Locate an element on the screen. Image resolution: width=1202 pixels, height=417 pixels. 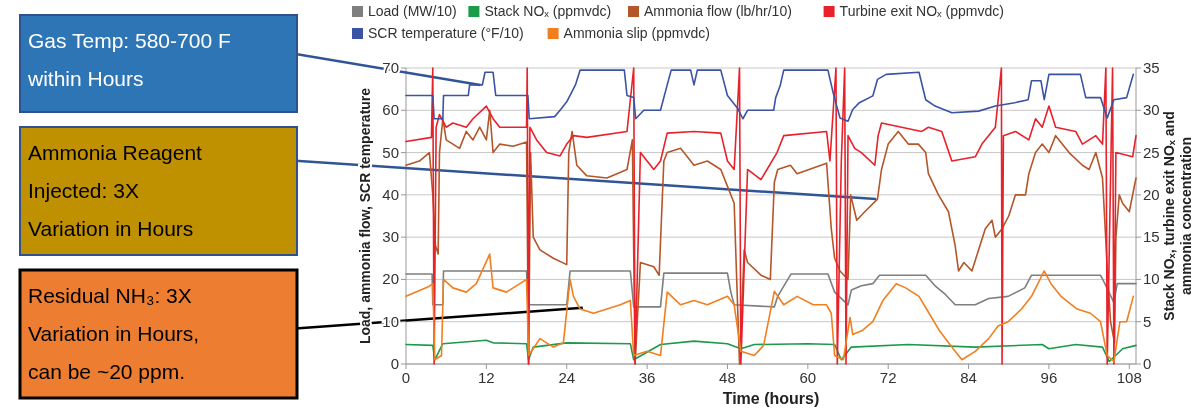
legend-label: SCR temperature (°F/10) is located at coordinates (446, 33).